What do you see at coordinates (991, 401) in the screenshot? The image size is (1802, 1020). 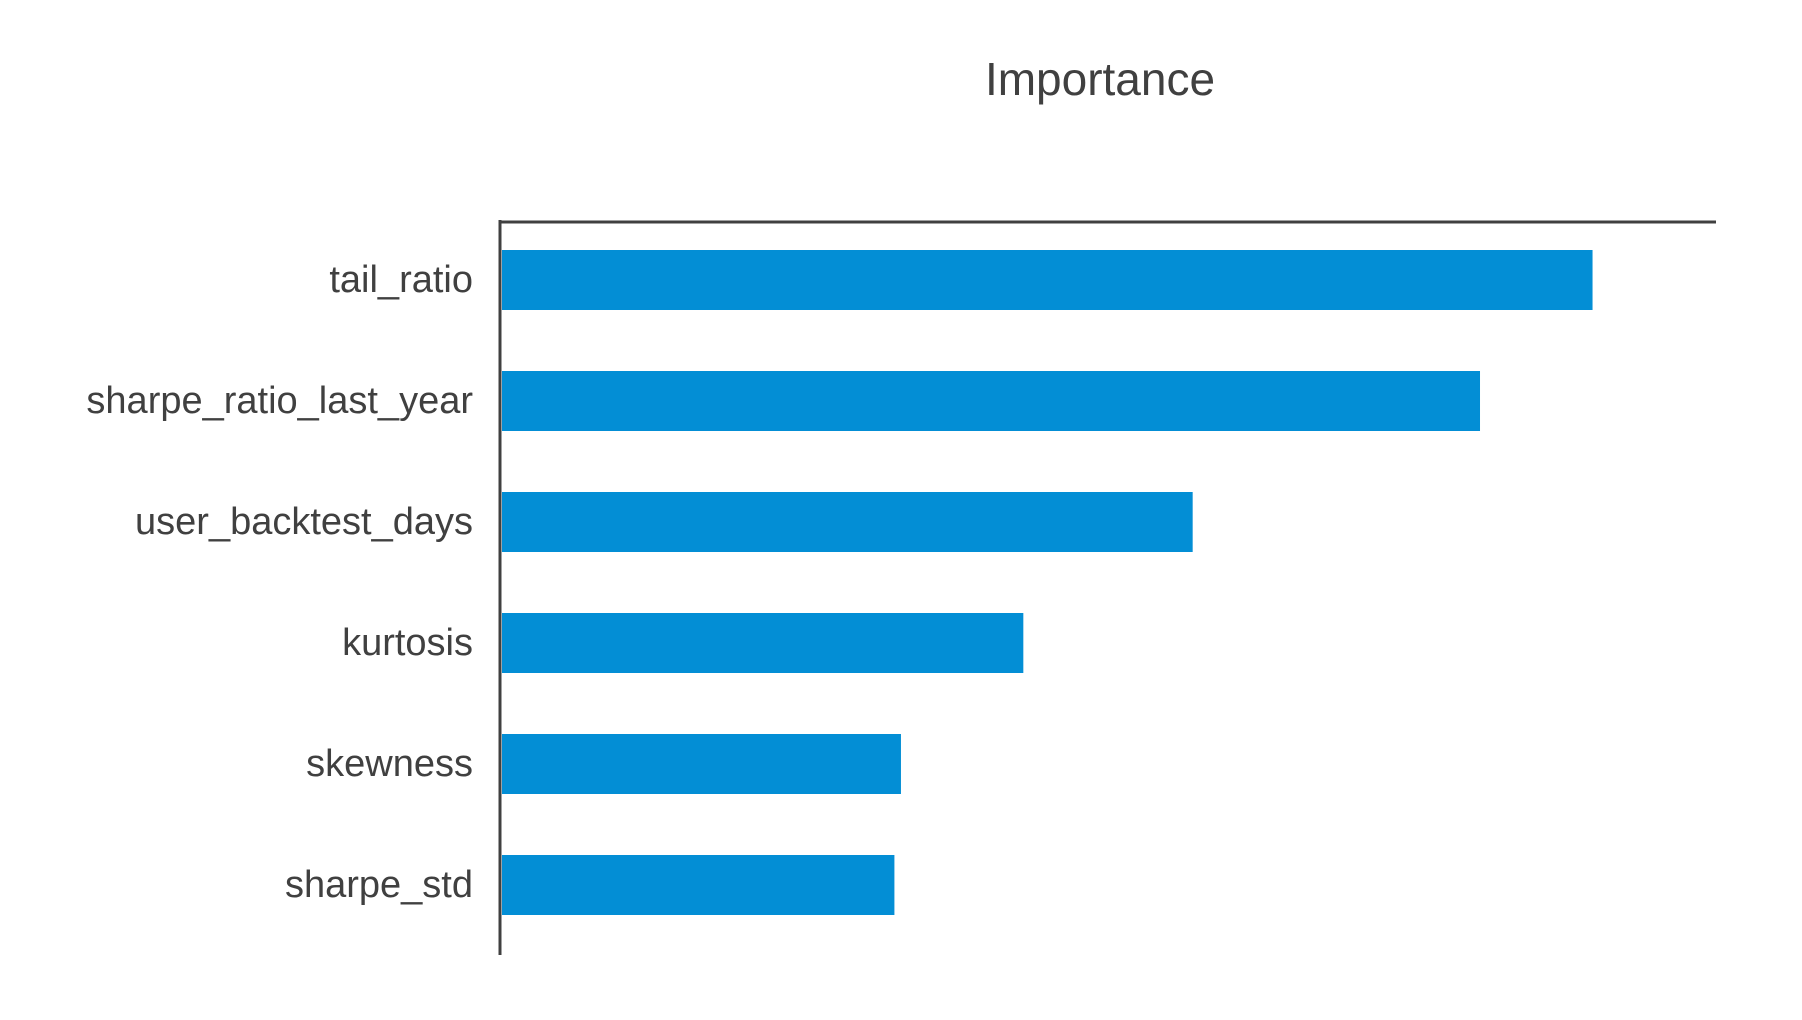 I see `bar-sharpe-ratio-last-year` at bounding box center [991, 401].